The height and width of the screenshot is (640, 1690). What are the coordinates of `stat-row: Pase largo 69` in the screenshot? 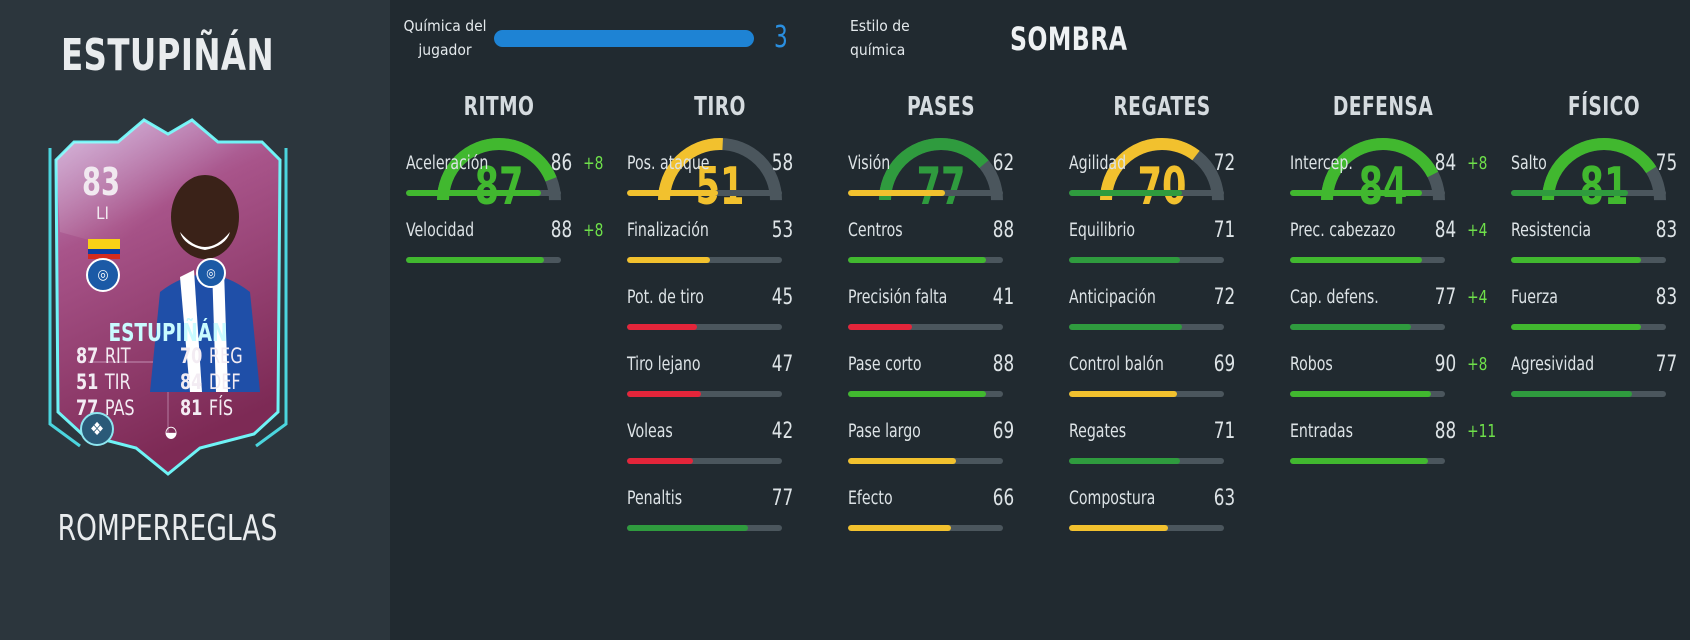 It's located at (941, 451).